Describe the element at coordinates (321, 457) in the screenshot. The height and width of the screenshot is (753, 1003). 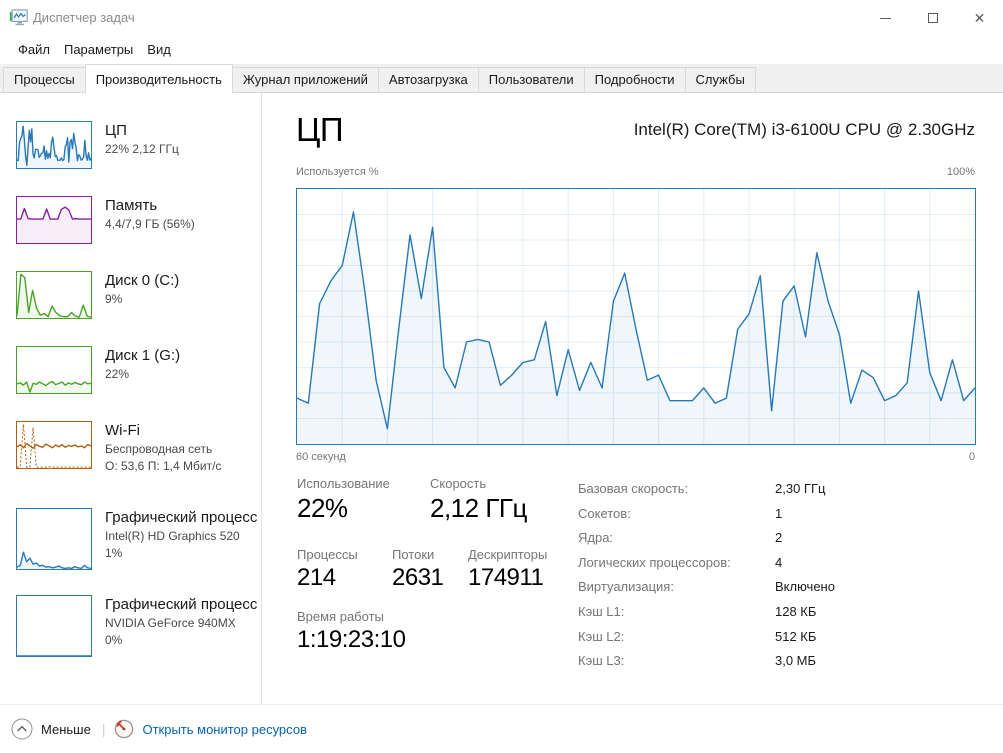
I see `chart-x-axis-left-label: 60 секунд` at that location.